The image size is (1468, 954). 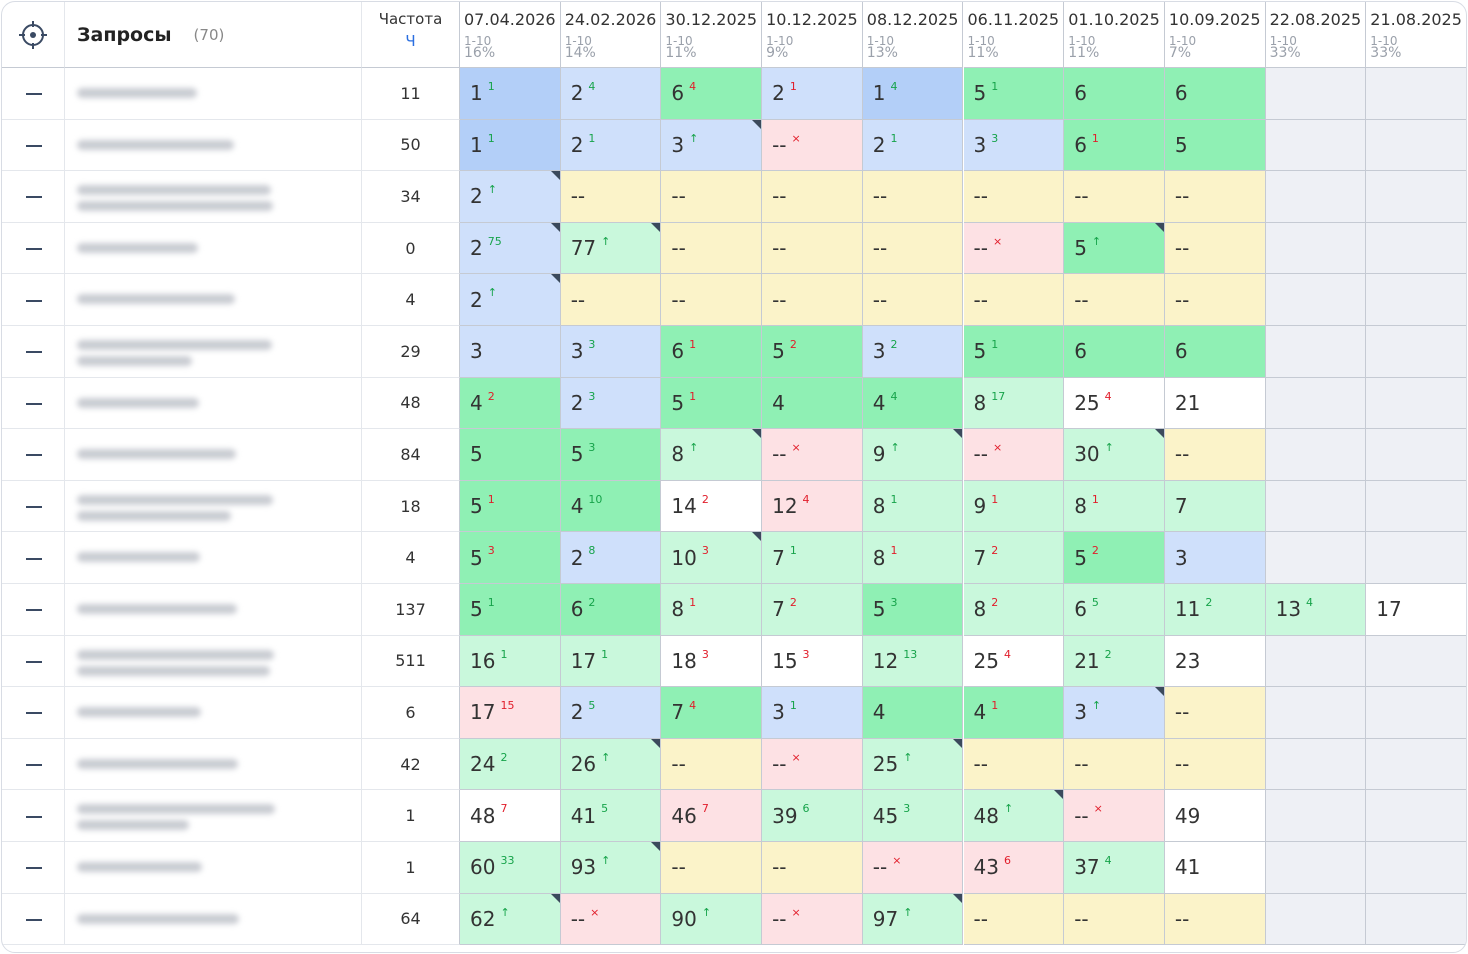 What do you see at coordinates (812, 816) in the screenshot?
I see `position-cell: 39 6` at bounding box center [812, 816].